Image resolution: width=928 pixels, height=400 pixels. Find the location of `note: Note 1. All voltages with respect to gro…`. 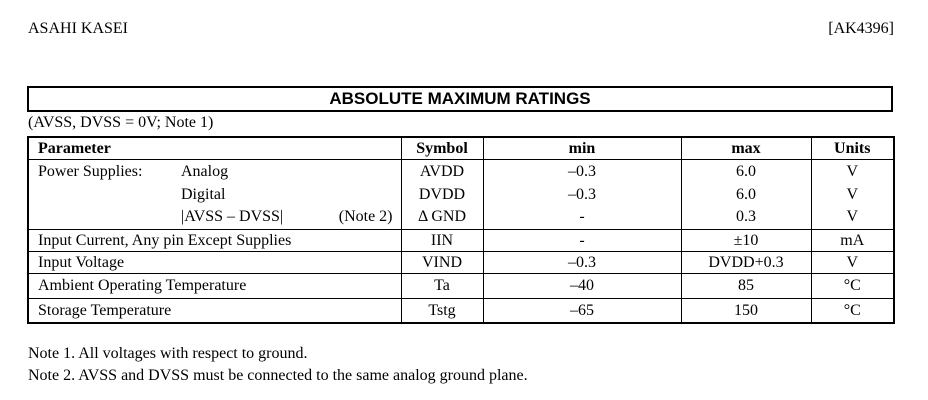

note: Note 1. All voltages with respect to gro… is located at coordinates (168, 353).